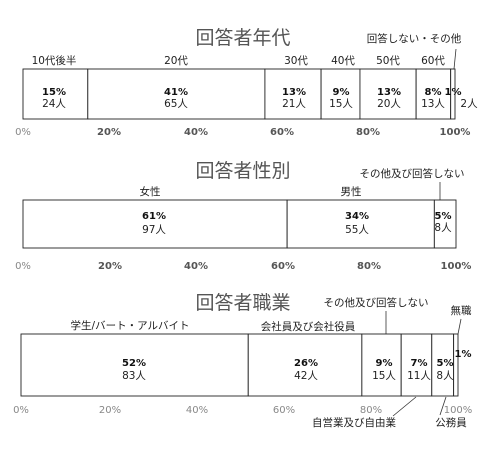  I want to click on segment-count: 11人, so click(419, 376).